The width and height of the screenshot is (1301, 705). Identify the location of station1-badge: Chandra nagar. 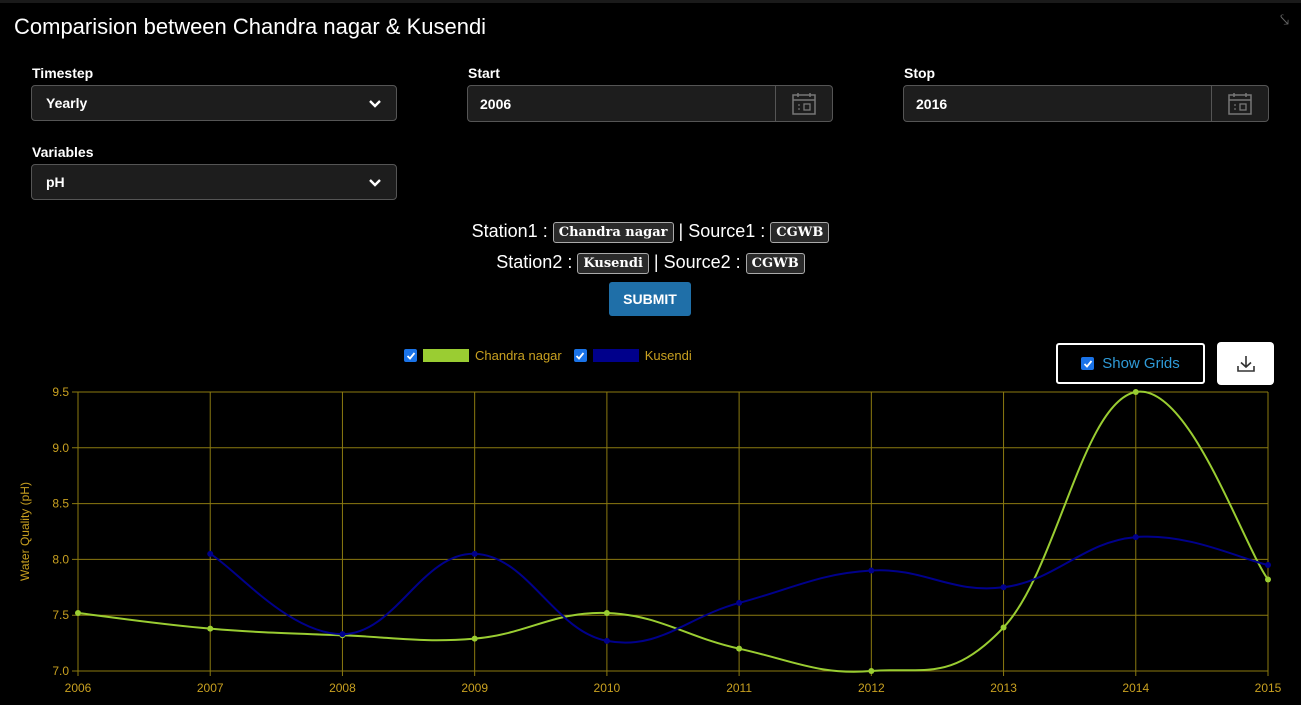
(613, 232).